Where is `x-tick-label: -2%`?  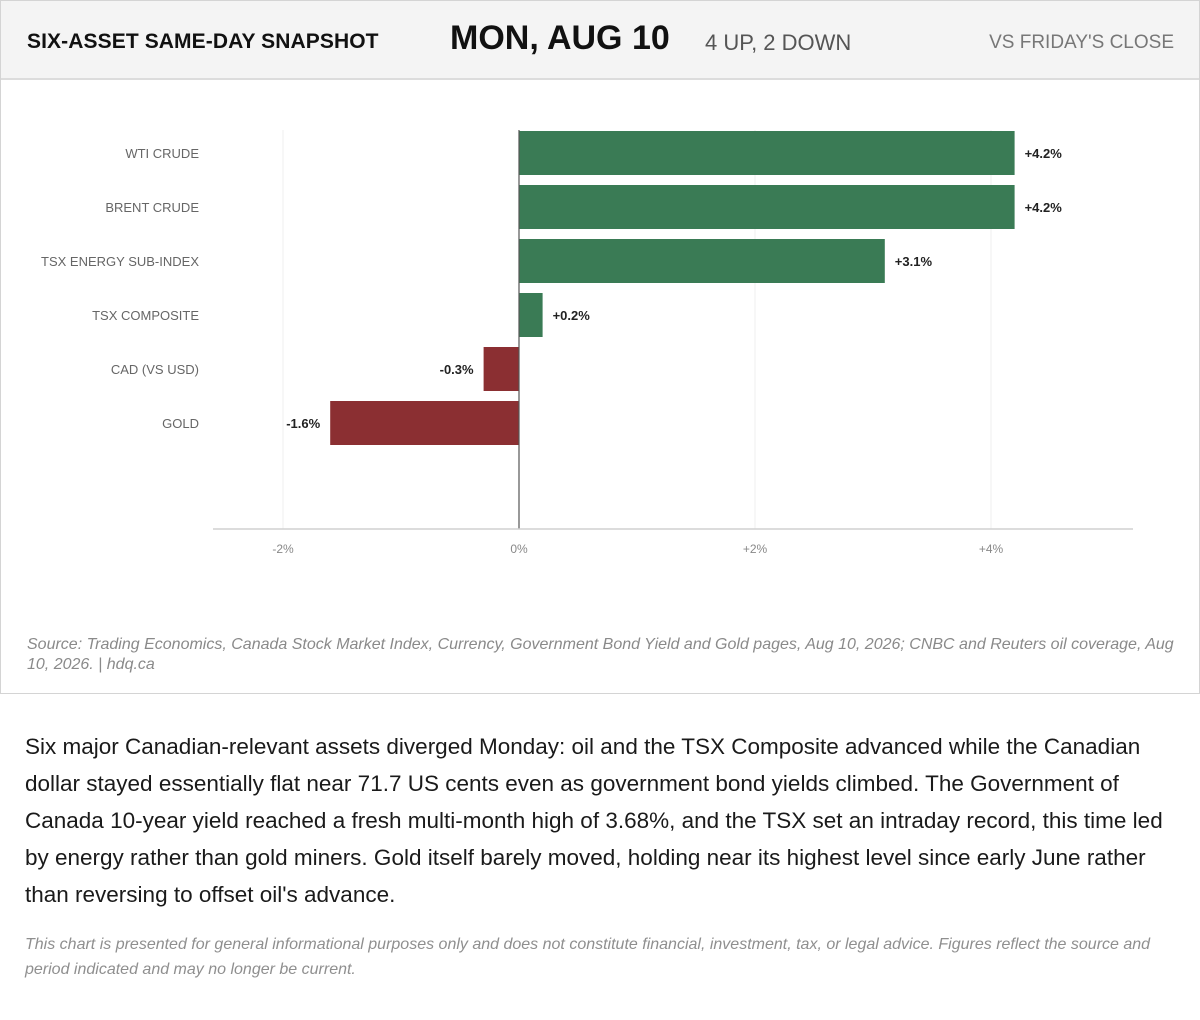
x-tick-label: -2% is located at coordinates (283, 549).